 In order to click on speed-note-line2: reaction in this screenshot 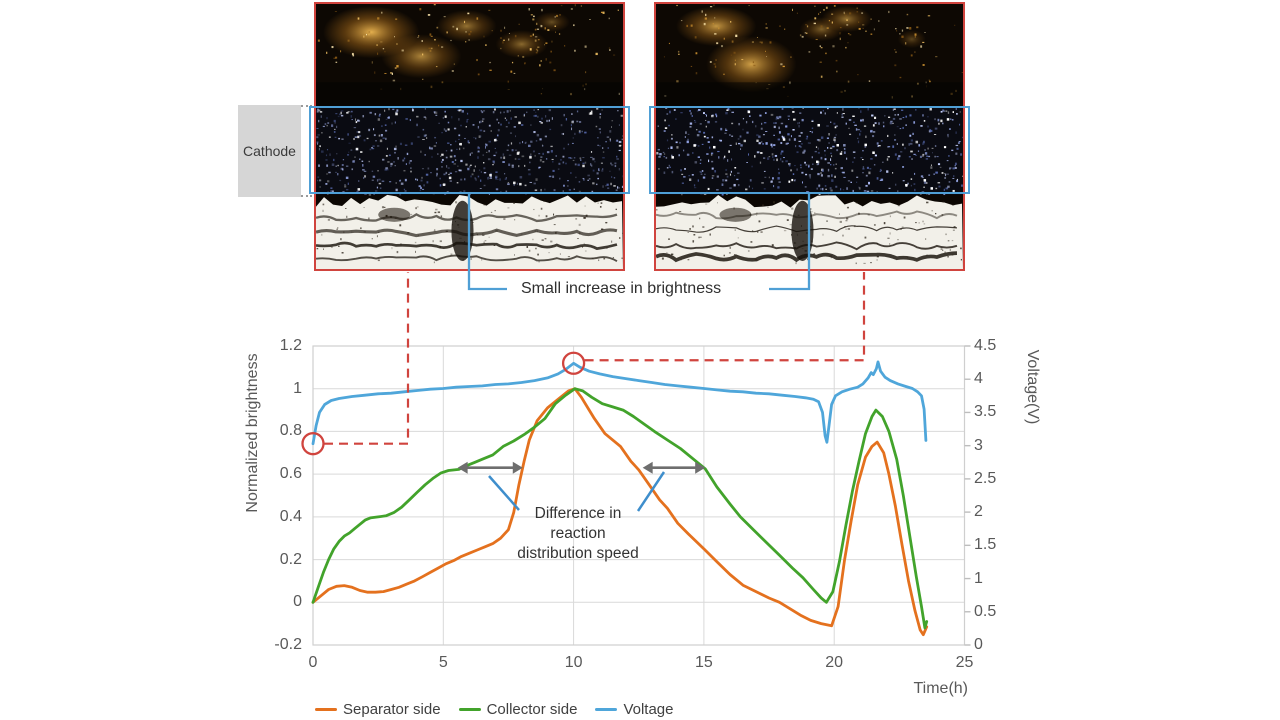, I will do `click(578, 533)`.